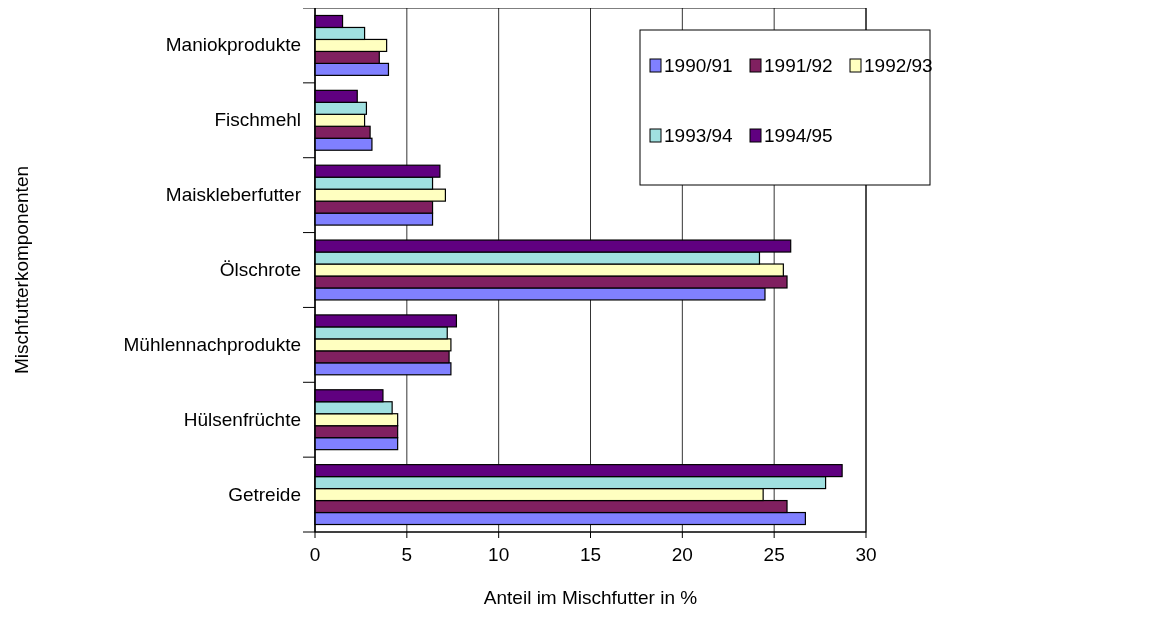 This screenshot has width=1155, height=619. Describe the element at coordinates (257, 120) in the screenshot. I see `y-tick-label: Fischmehl` at that location.